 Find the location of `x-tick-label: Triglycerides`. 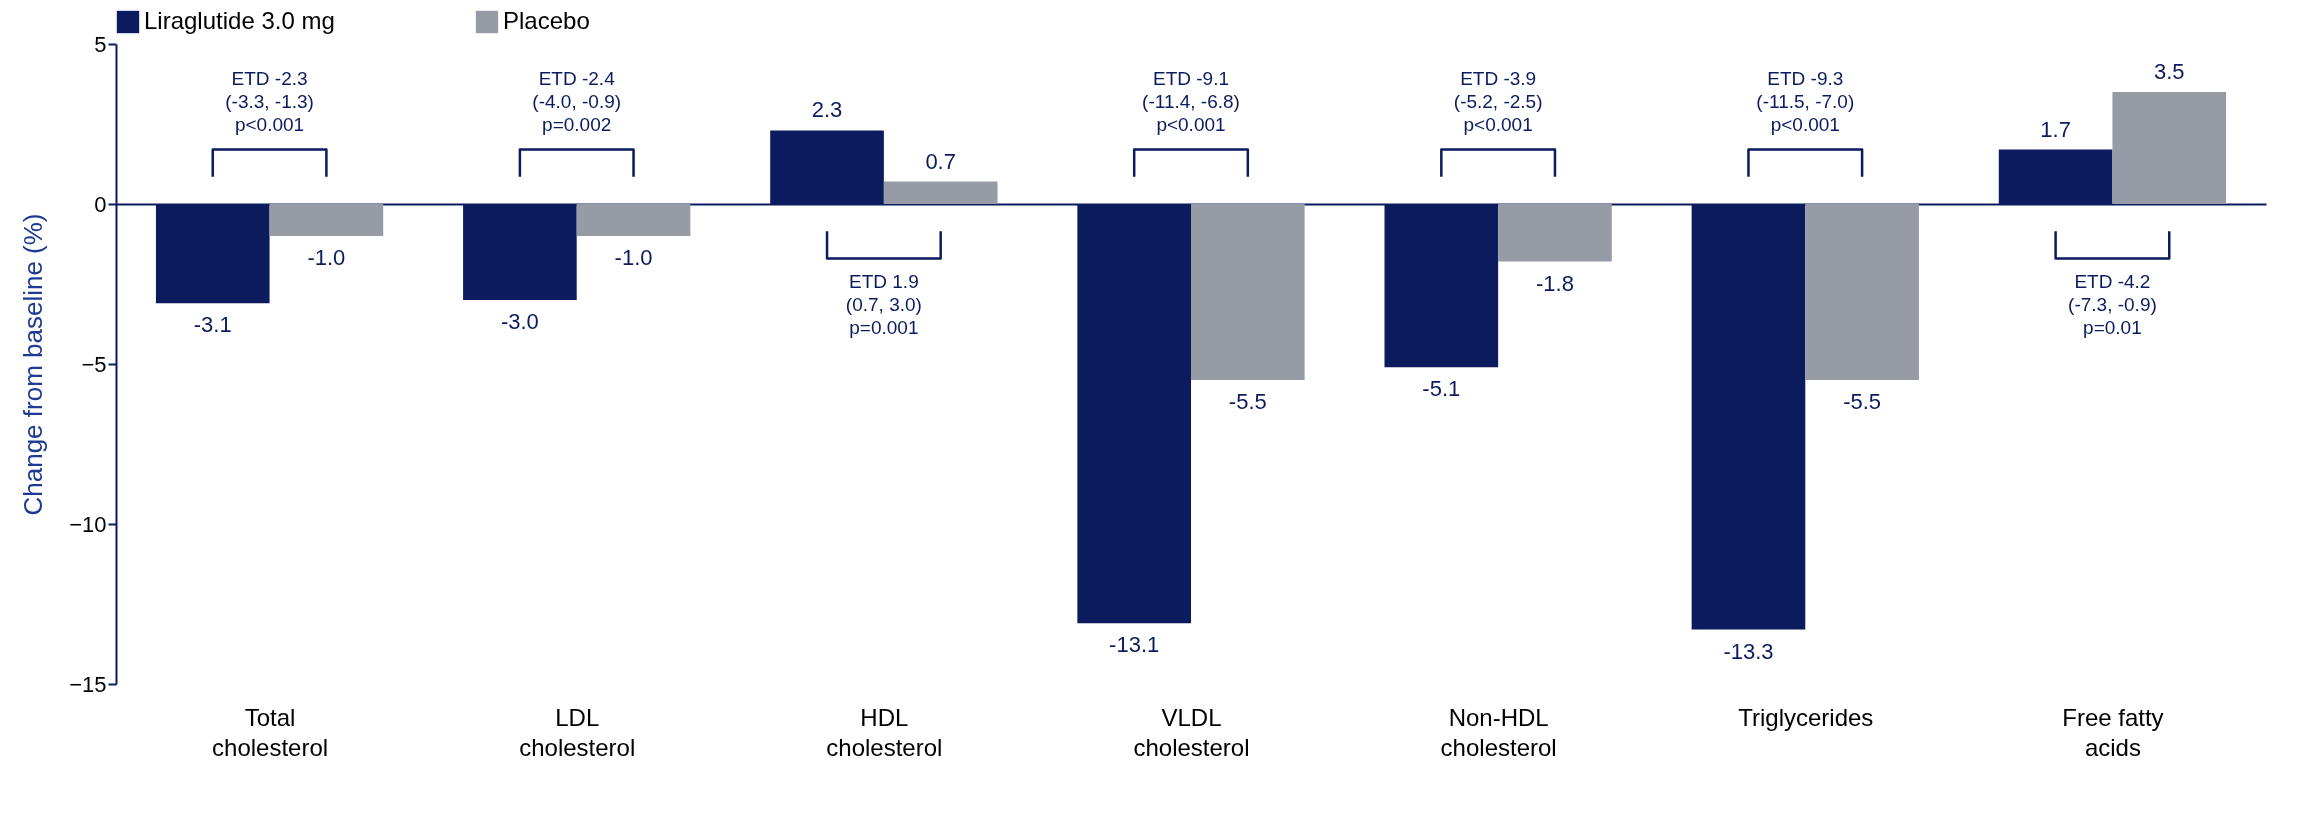

x-tick-label: Triglycerides is located at coordinates (1806, 717).